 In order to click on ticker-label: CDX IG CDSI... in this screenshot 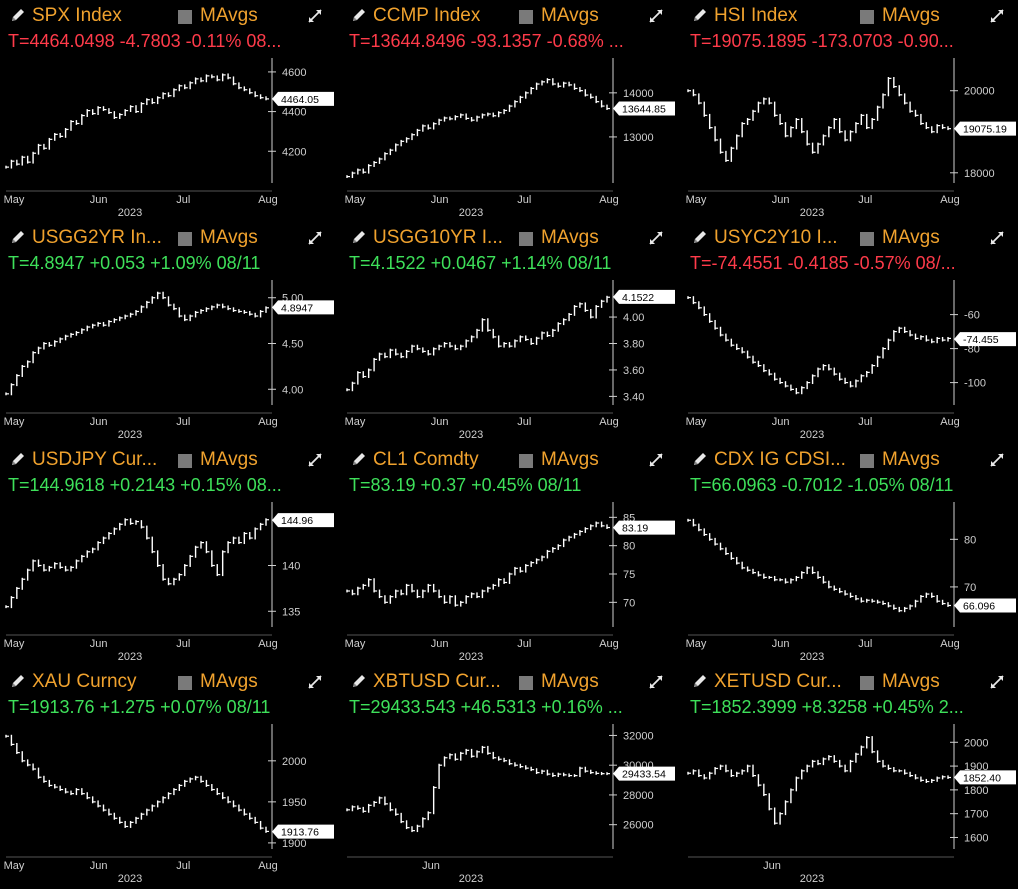, I will do `click(780, 459)`.